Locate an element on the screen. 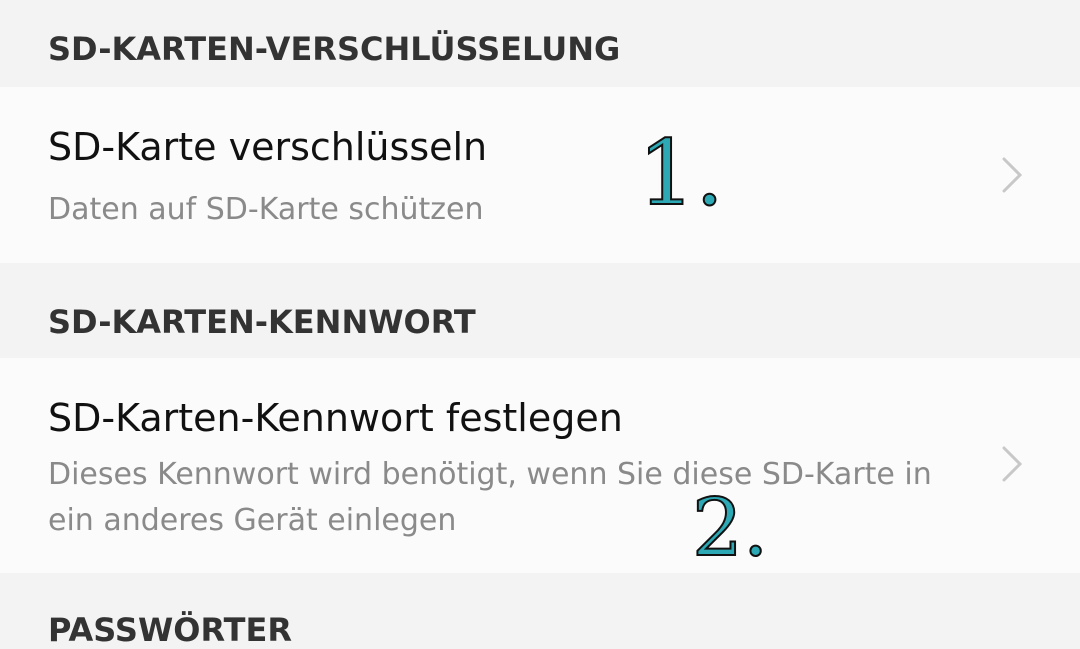 The height and width of the screenshot is (649, 1080). annotation-number: 1. is located at coordinates (681, 173).